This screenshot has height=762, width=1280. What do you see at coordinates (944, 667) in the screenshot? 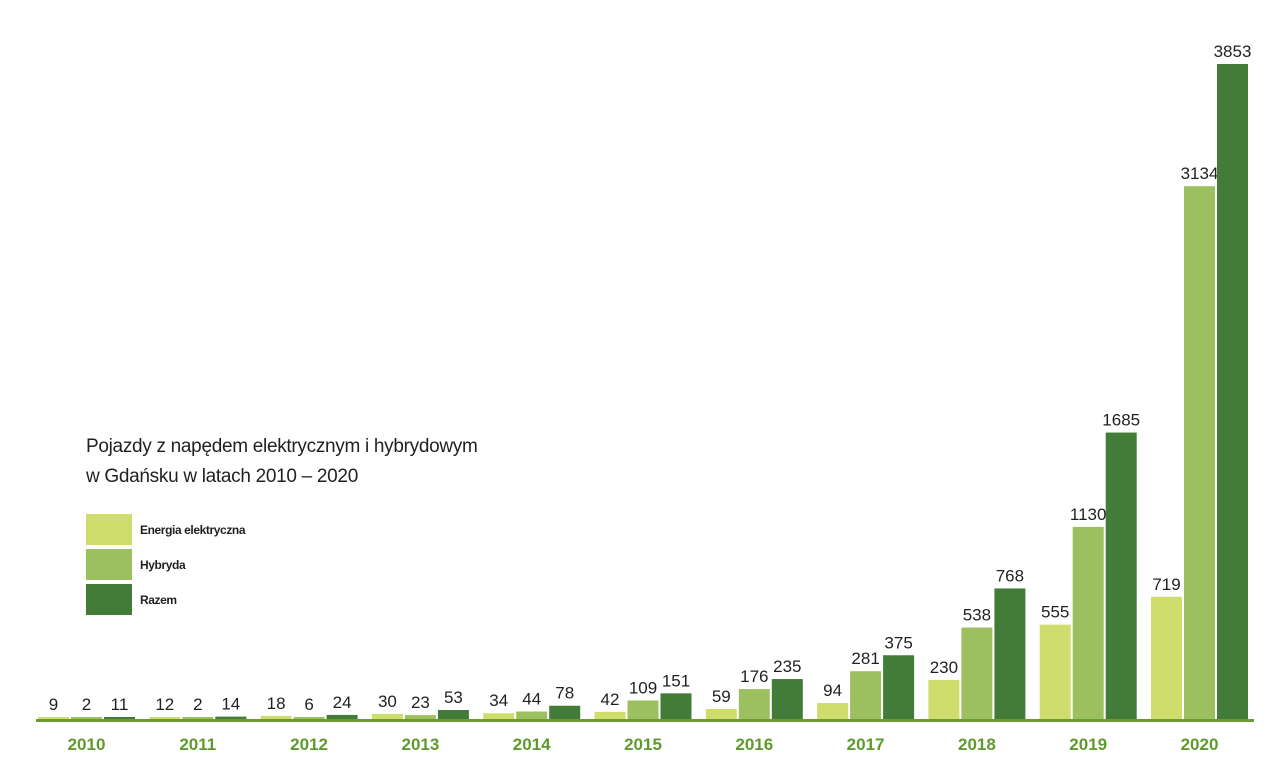
I see `data-label-energia-2018: 230` at bounding box center [944, 667].